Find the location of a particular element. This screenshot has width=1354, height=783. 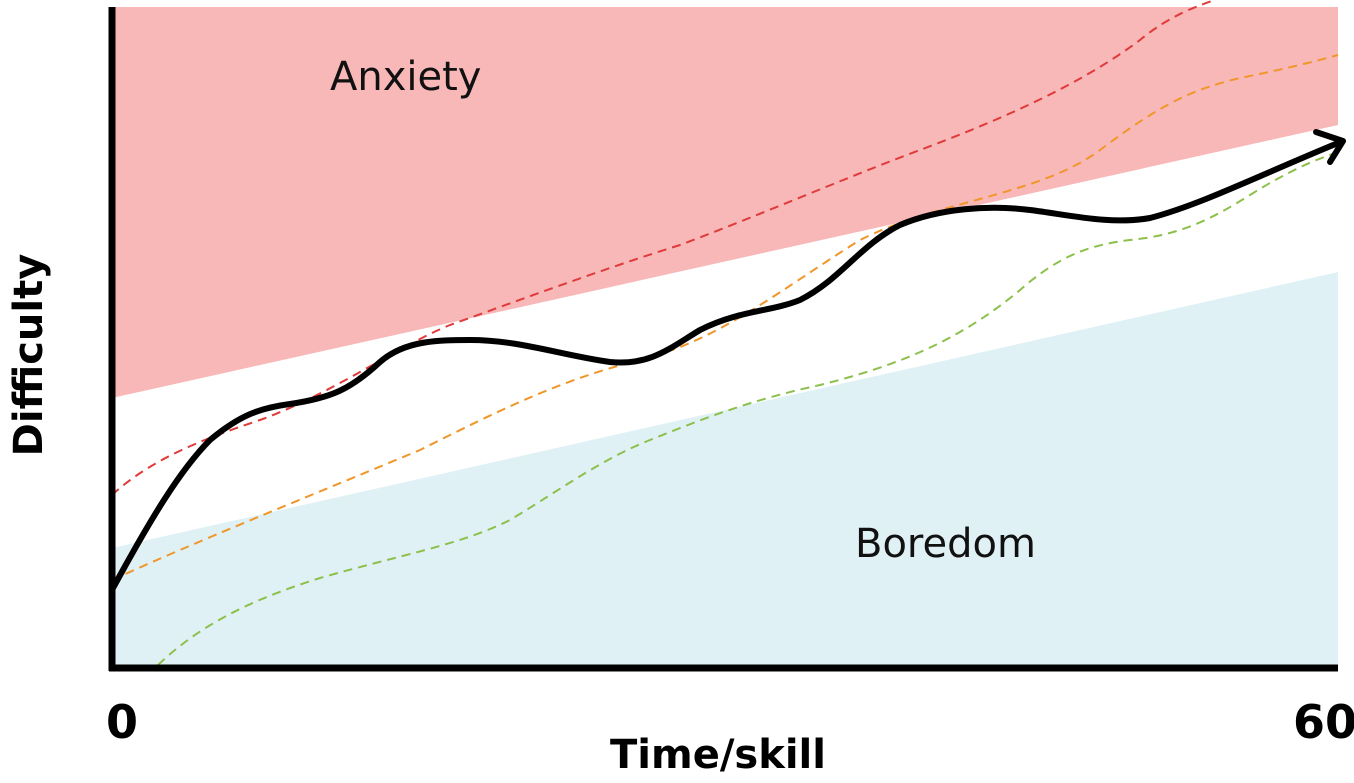

x-start-tick-label: 0 is located at coordinates (122, 722).